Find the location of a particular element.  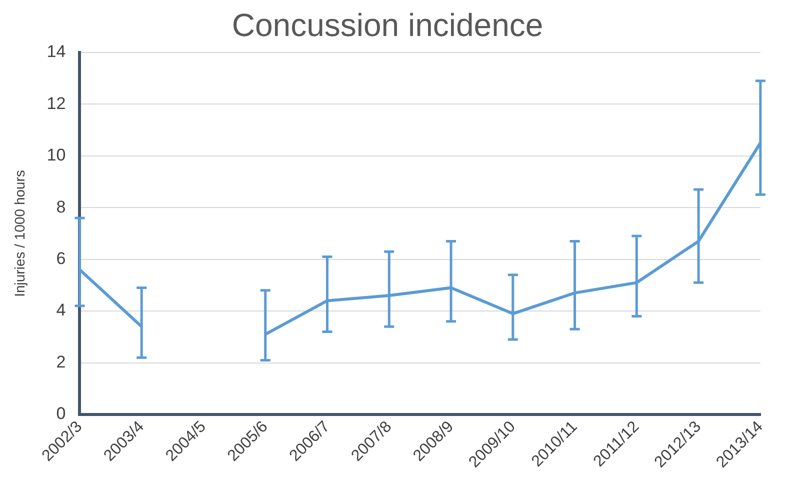

y-tick-label: 8 is located at coordinates (61, 206).